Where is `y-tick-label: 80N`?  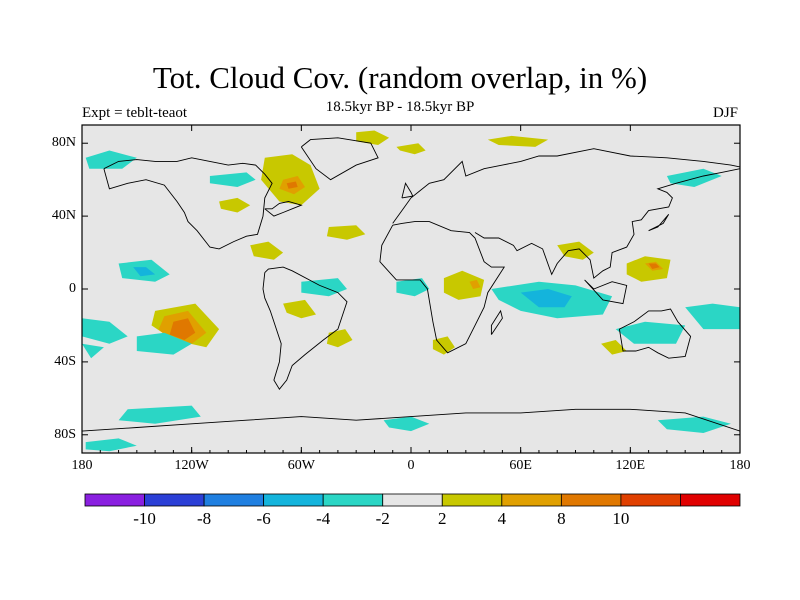
y-tick-label: 80N is located at coordinates (63, 143).